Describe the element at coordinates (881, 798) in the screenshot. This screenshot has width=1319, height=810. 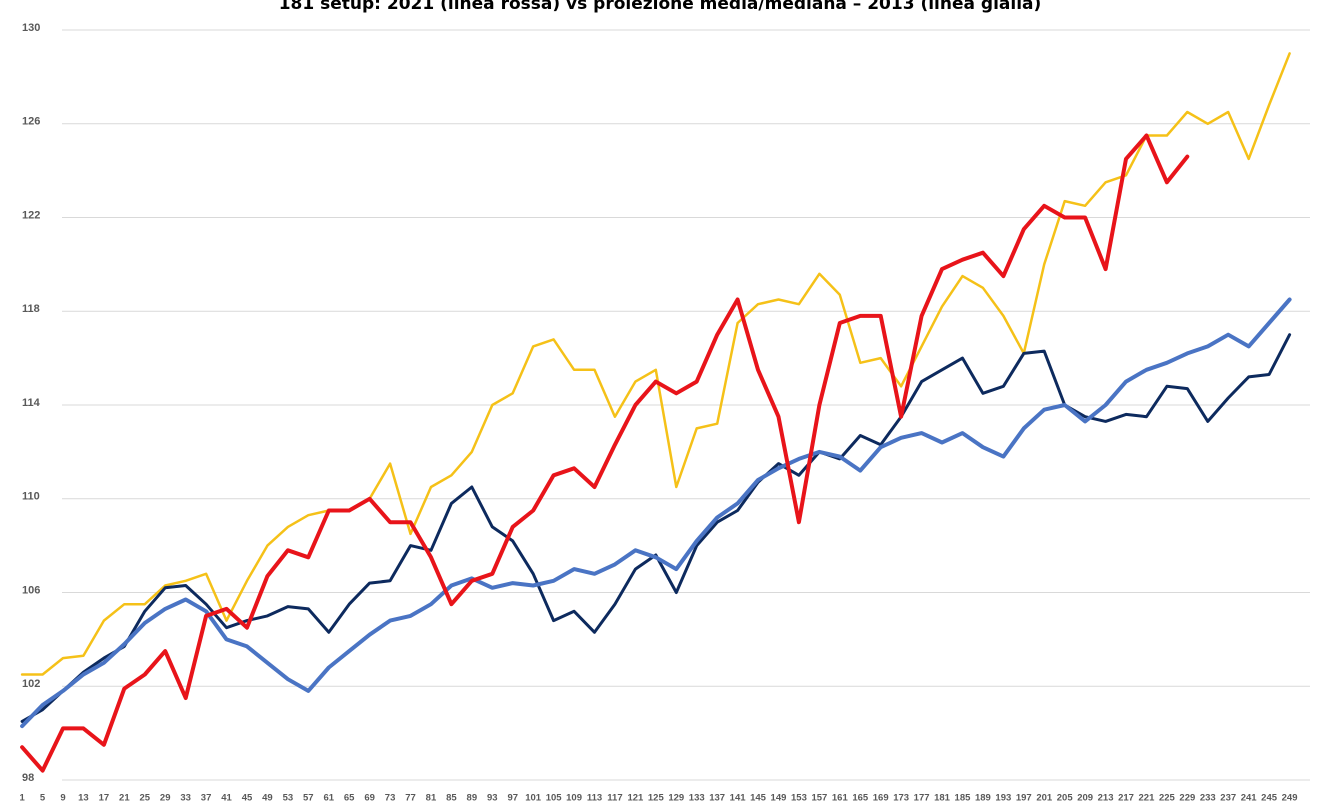
I see `x-tick-label: 169` at that location.